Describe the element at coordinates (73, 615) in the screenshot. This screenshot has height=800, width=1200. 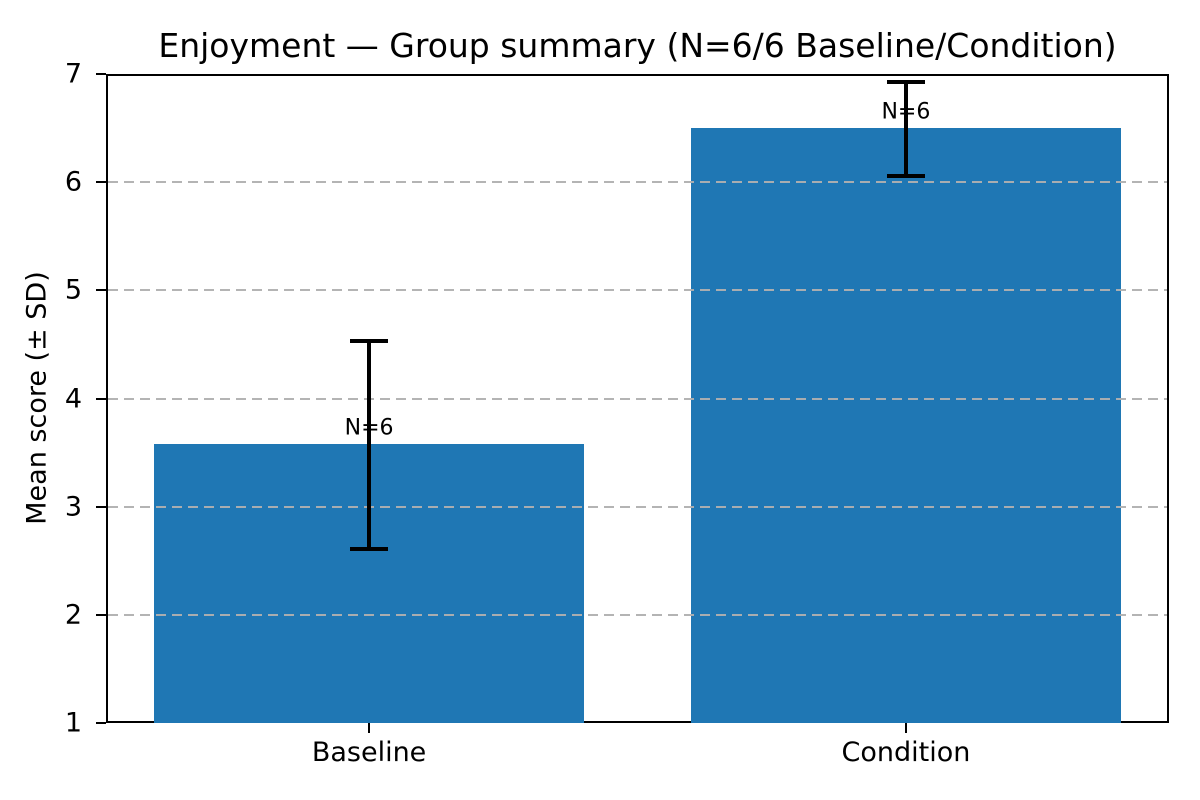
I see `y-tick-label: 2` at that location.